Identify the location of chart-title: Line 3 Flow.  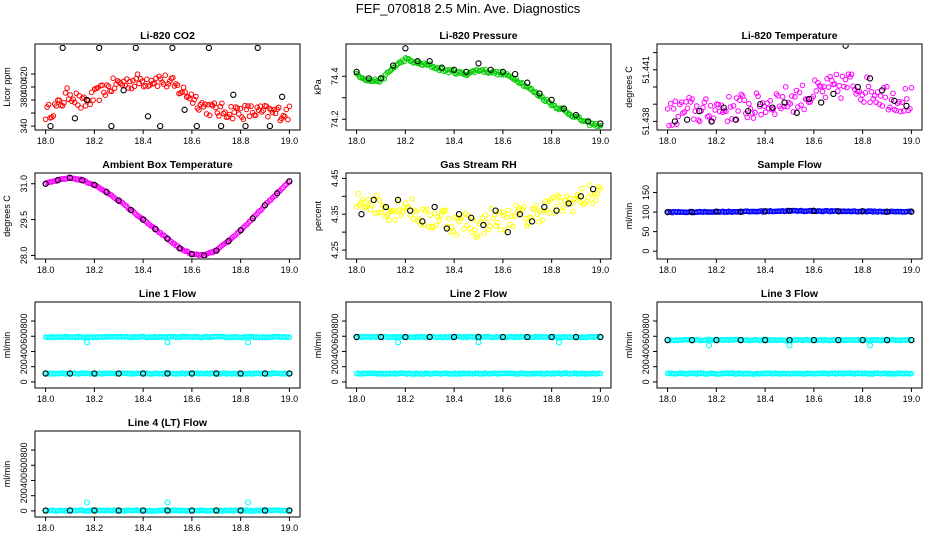
(790, 294).